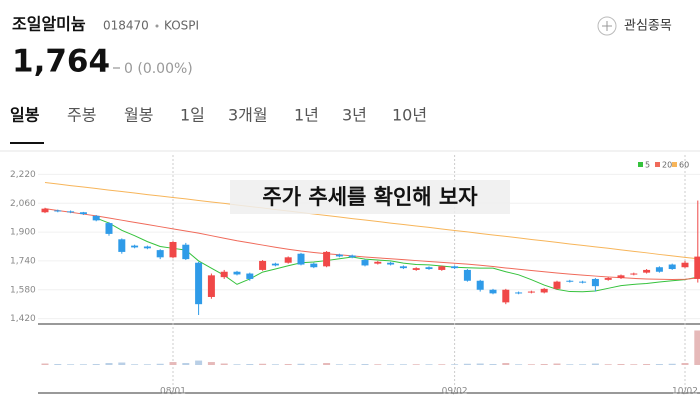 The image size is (700, 400). Describe the element at coordinates (157, 26) in the screenshot. I see `separator-dot` at that location.